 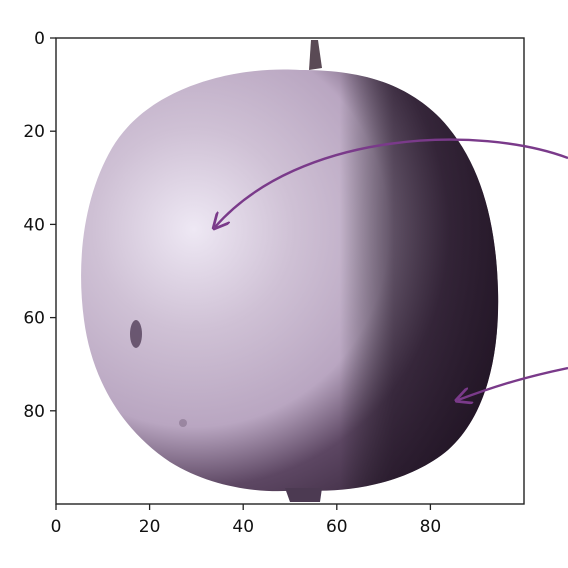 I want to click on y-tick-label: 20, so click(x=34, y=132).